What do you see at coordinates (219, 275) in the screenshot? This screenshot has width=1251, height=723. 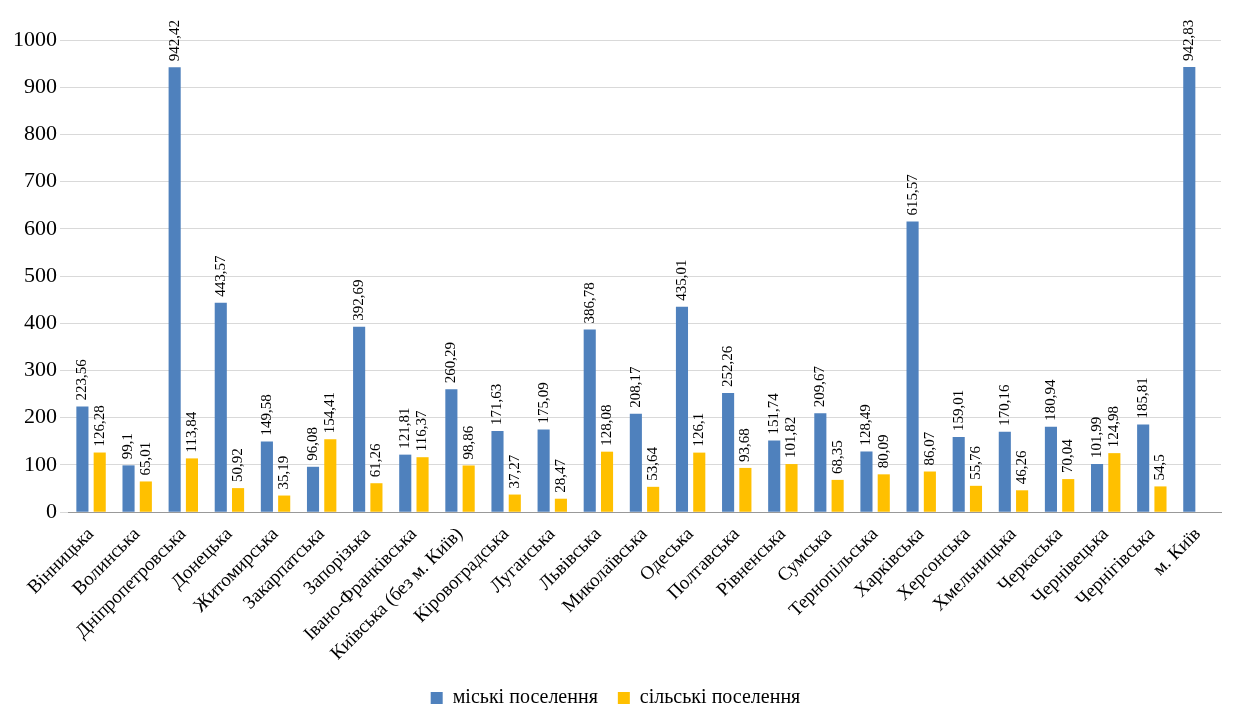 I see `data-label: 443,57` at bounding box center [219, 275].